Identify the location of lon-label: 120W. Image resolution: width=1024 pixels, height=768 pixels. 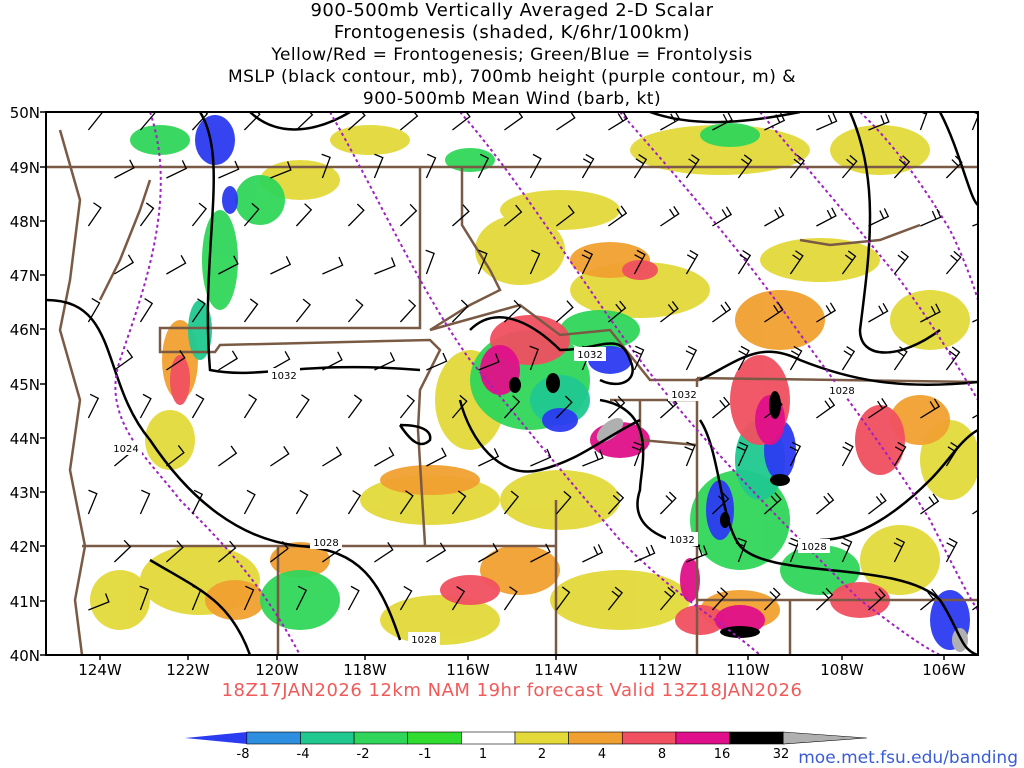
(277, 670).